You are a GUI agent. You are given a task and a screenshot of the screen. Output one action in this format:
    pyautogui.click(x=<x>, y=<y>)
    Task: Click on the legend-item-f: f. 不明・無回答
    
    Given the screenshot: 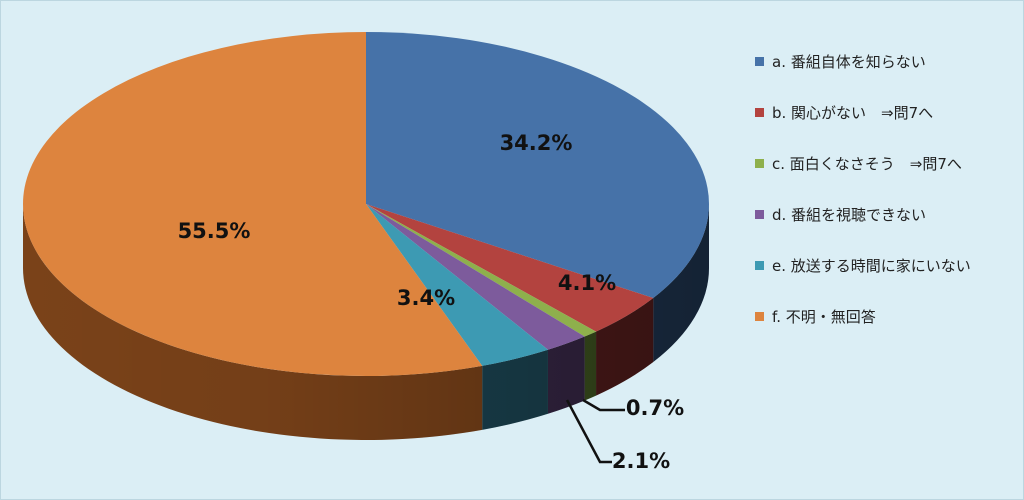 What is the action you would take?
    pyautogui.click(x=815, y=316)
    